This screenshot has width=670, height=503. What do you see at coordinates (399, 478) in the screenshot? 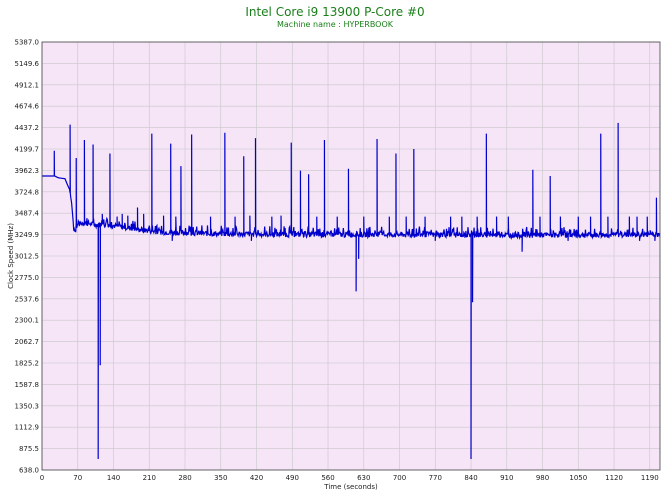
I see `x-tick-label: 700` at bounding box center [399, 478].